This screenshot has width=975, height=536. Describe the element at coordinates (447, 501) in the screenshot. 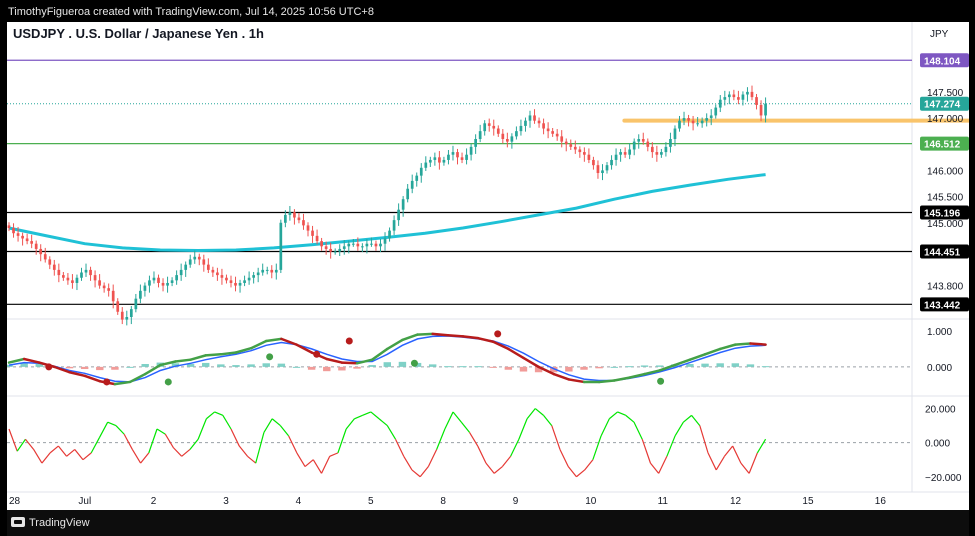

I see `time-axis: 28 Jul 2 3 4 5 8 9 10 11 12 15 16` at that location.